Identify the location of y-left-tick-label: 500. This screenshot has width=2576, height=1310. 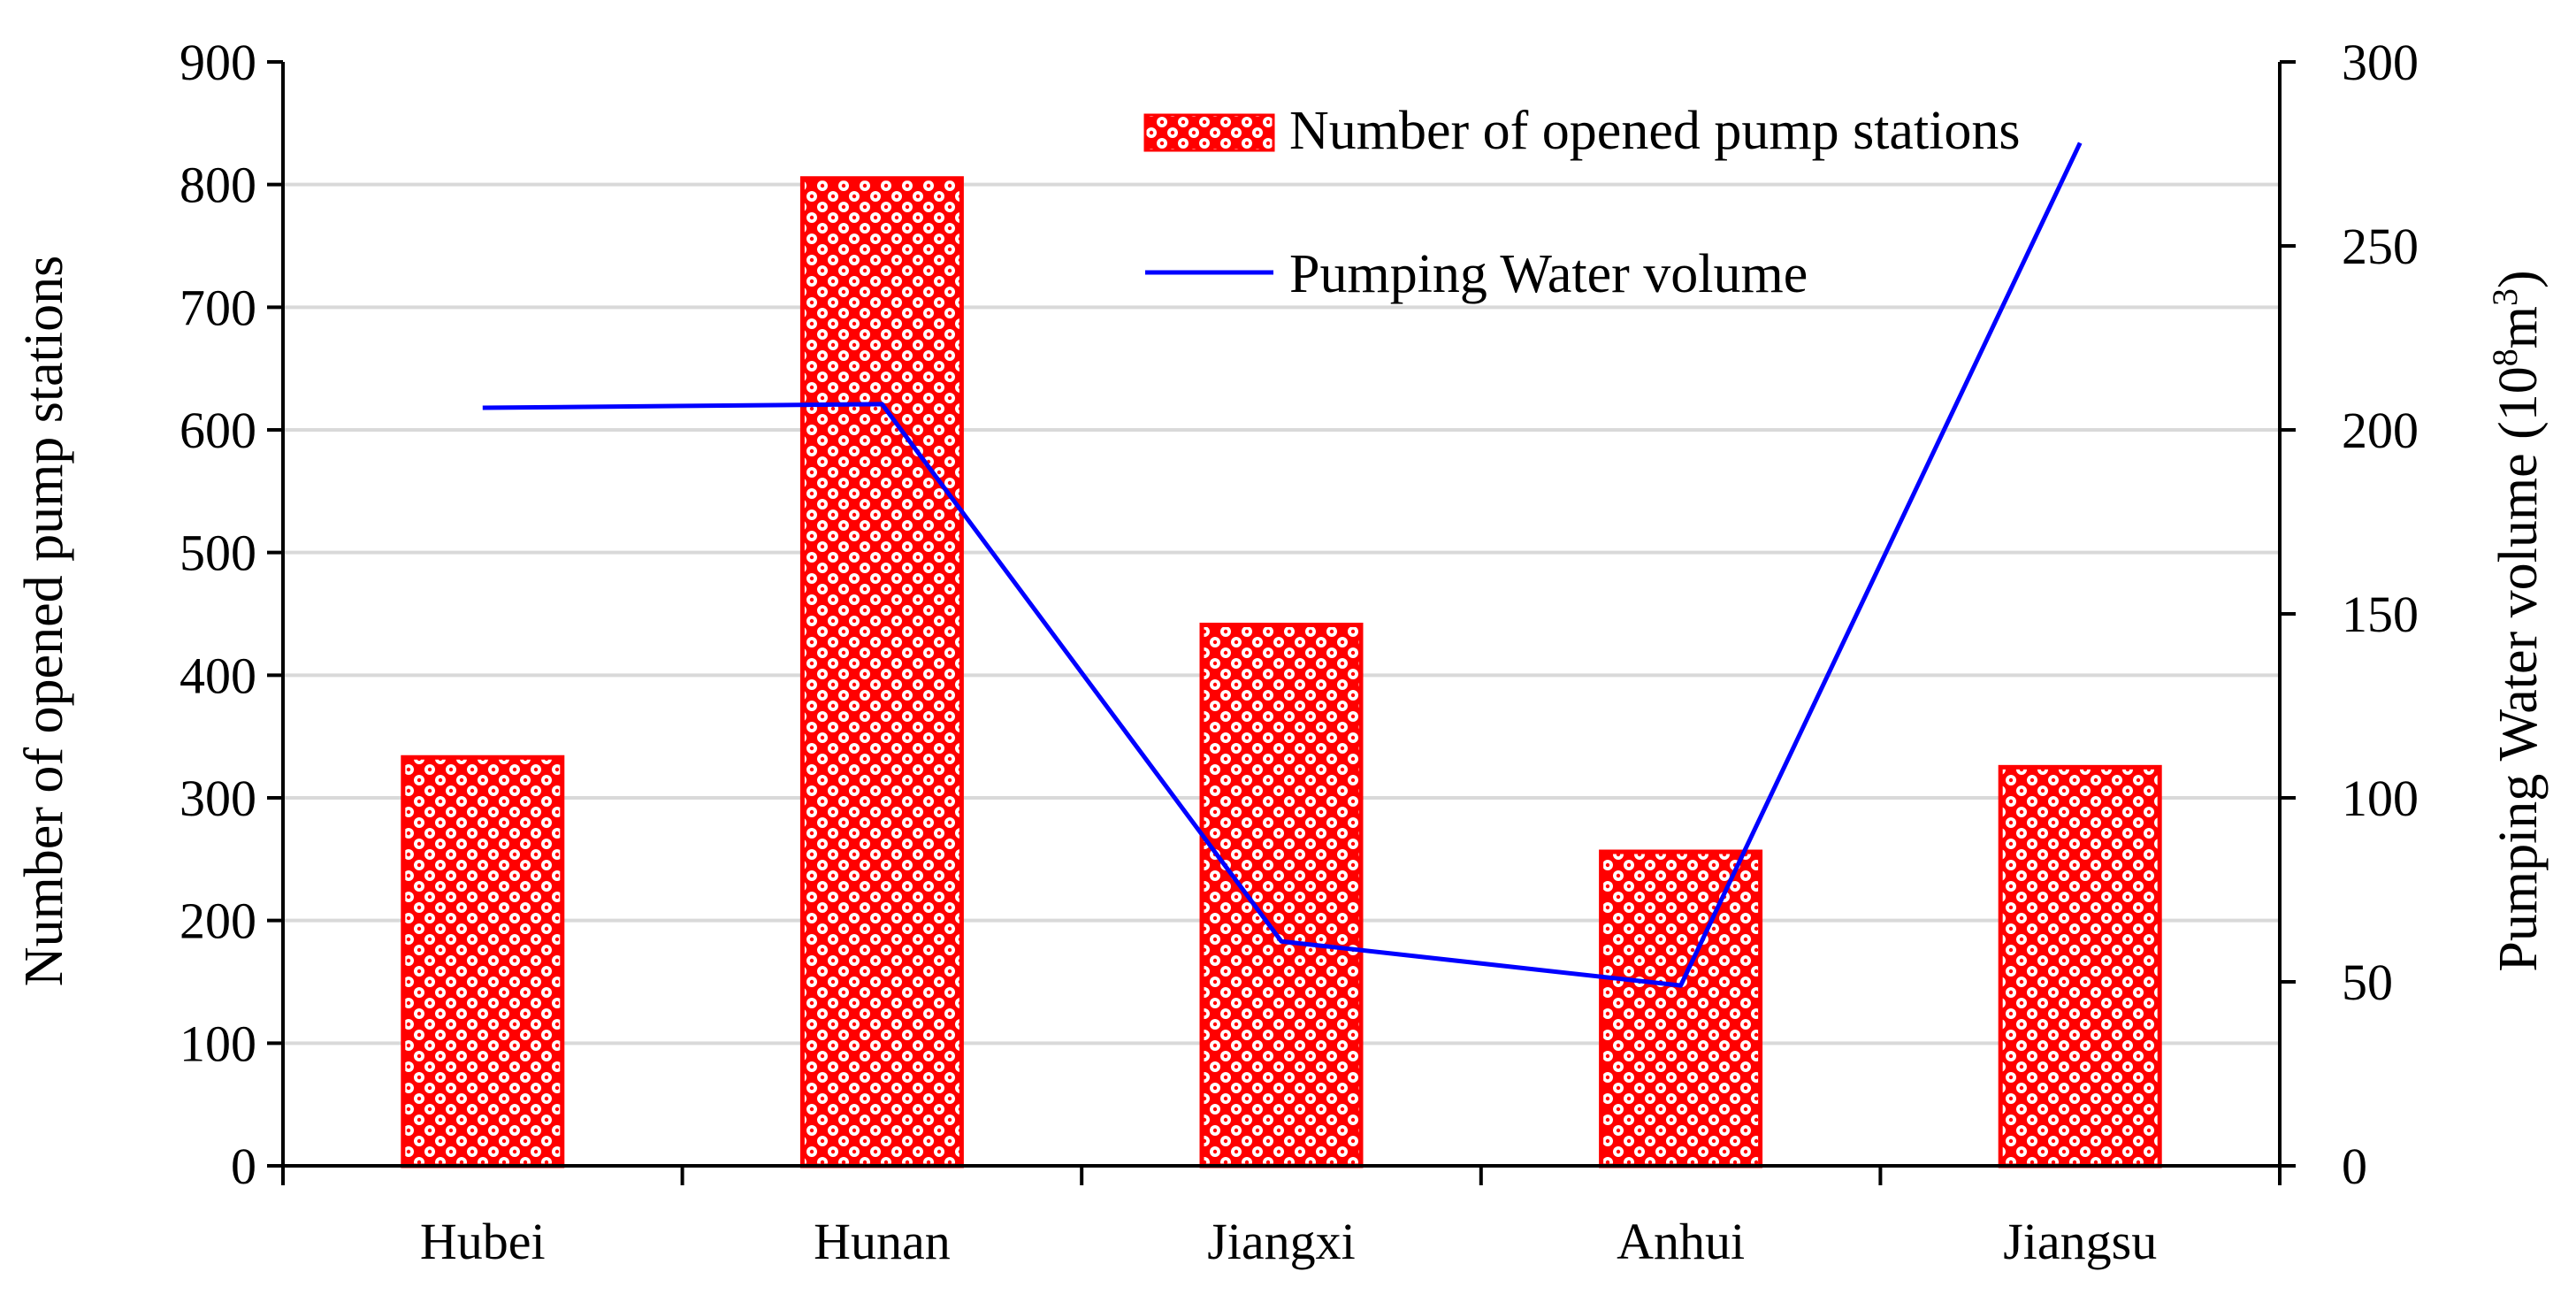
(218, 553).